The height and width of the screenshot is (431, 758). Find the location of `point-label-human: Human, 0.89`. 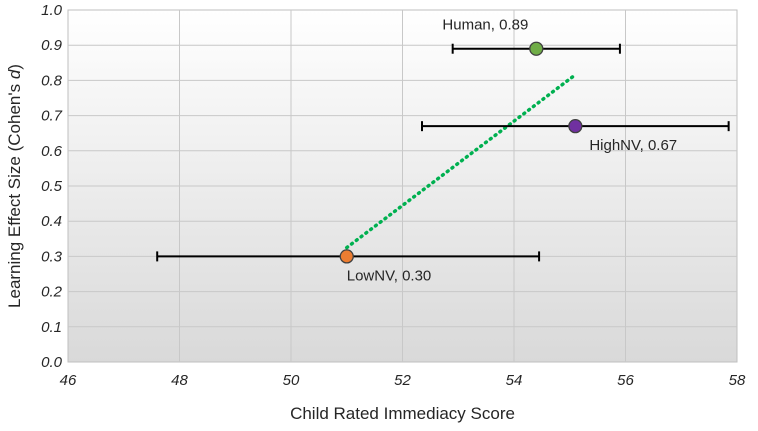

point-label-human: Human, 0.89 is located at coordinates (485, 25).